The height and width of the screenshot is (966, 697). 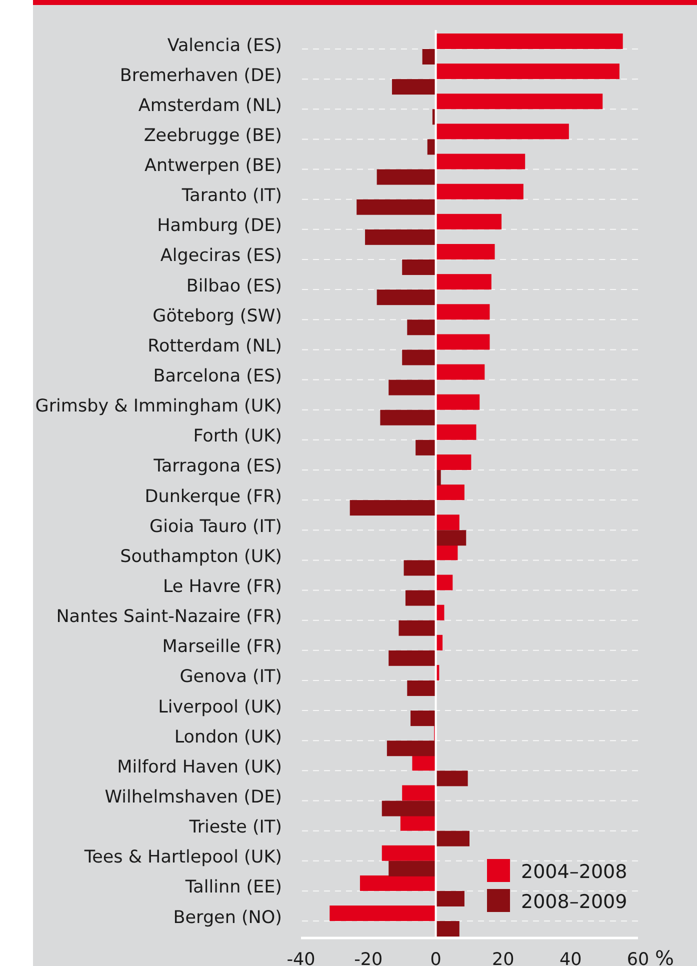 What do you see at coordinates (220, 707) in the screenshot?
I see `y-tick-label: Liverpool (UK)` at bounding box center [220, 707].